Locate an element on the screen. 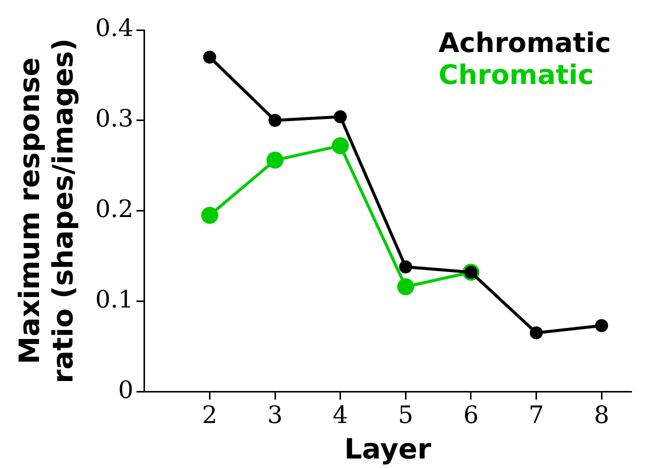 The image size is (661, 468). x-tick-label: 2 is located at coordinates (210, 415).